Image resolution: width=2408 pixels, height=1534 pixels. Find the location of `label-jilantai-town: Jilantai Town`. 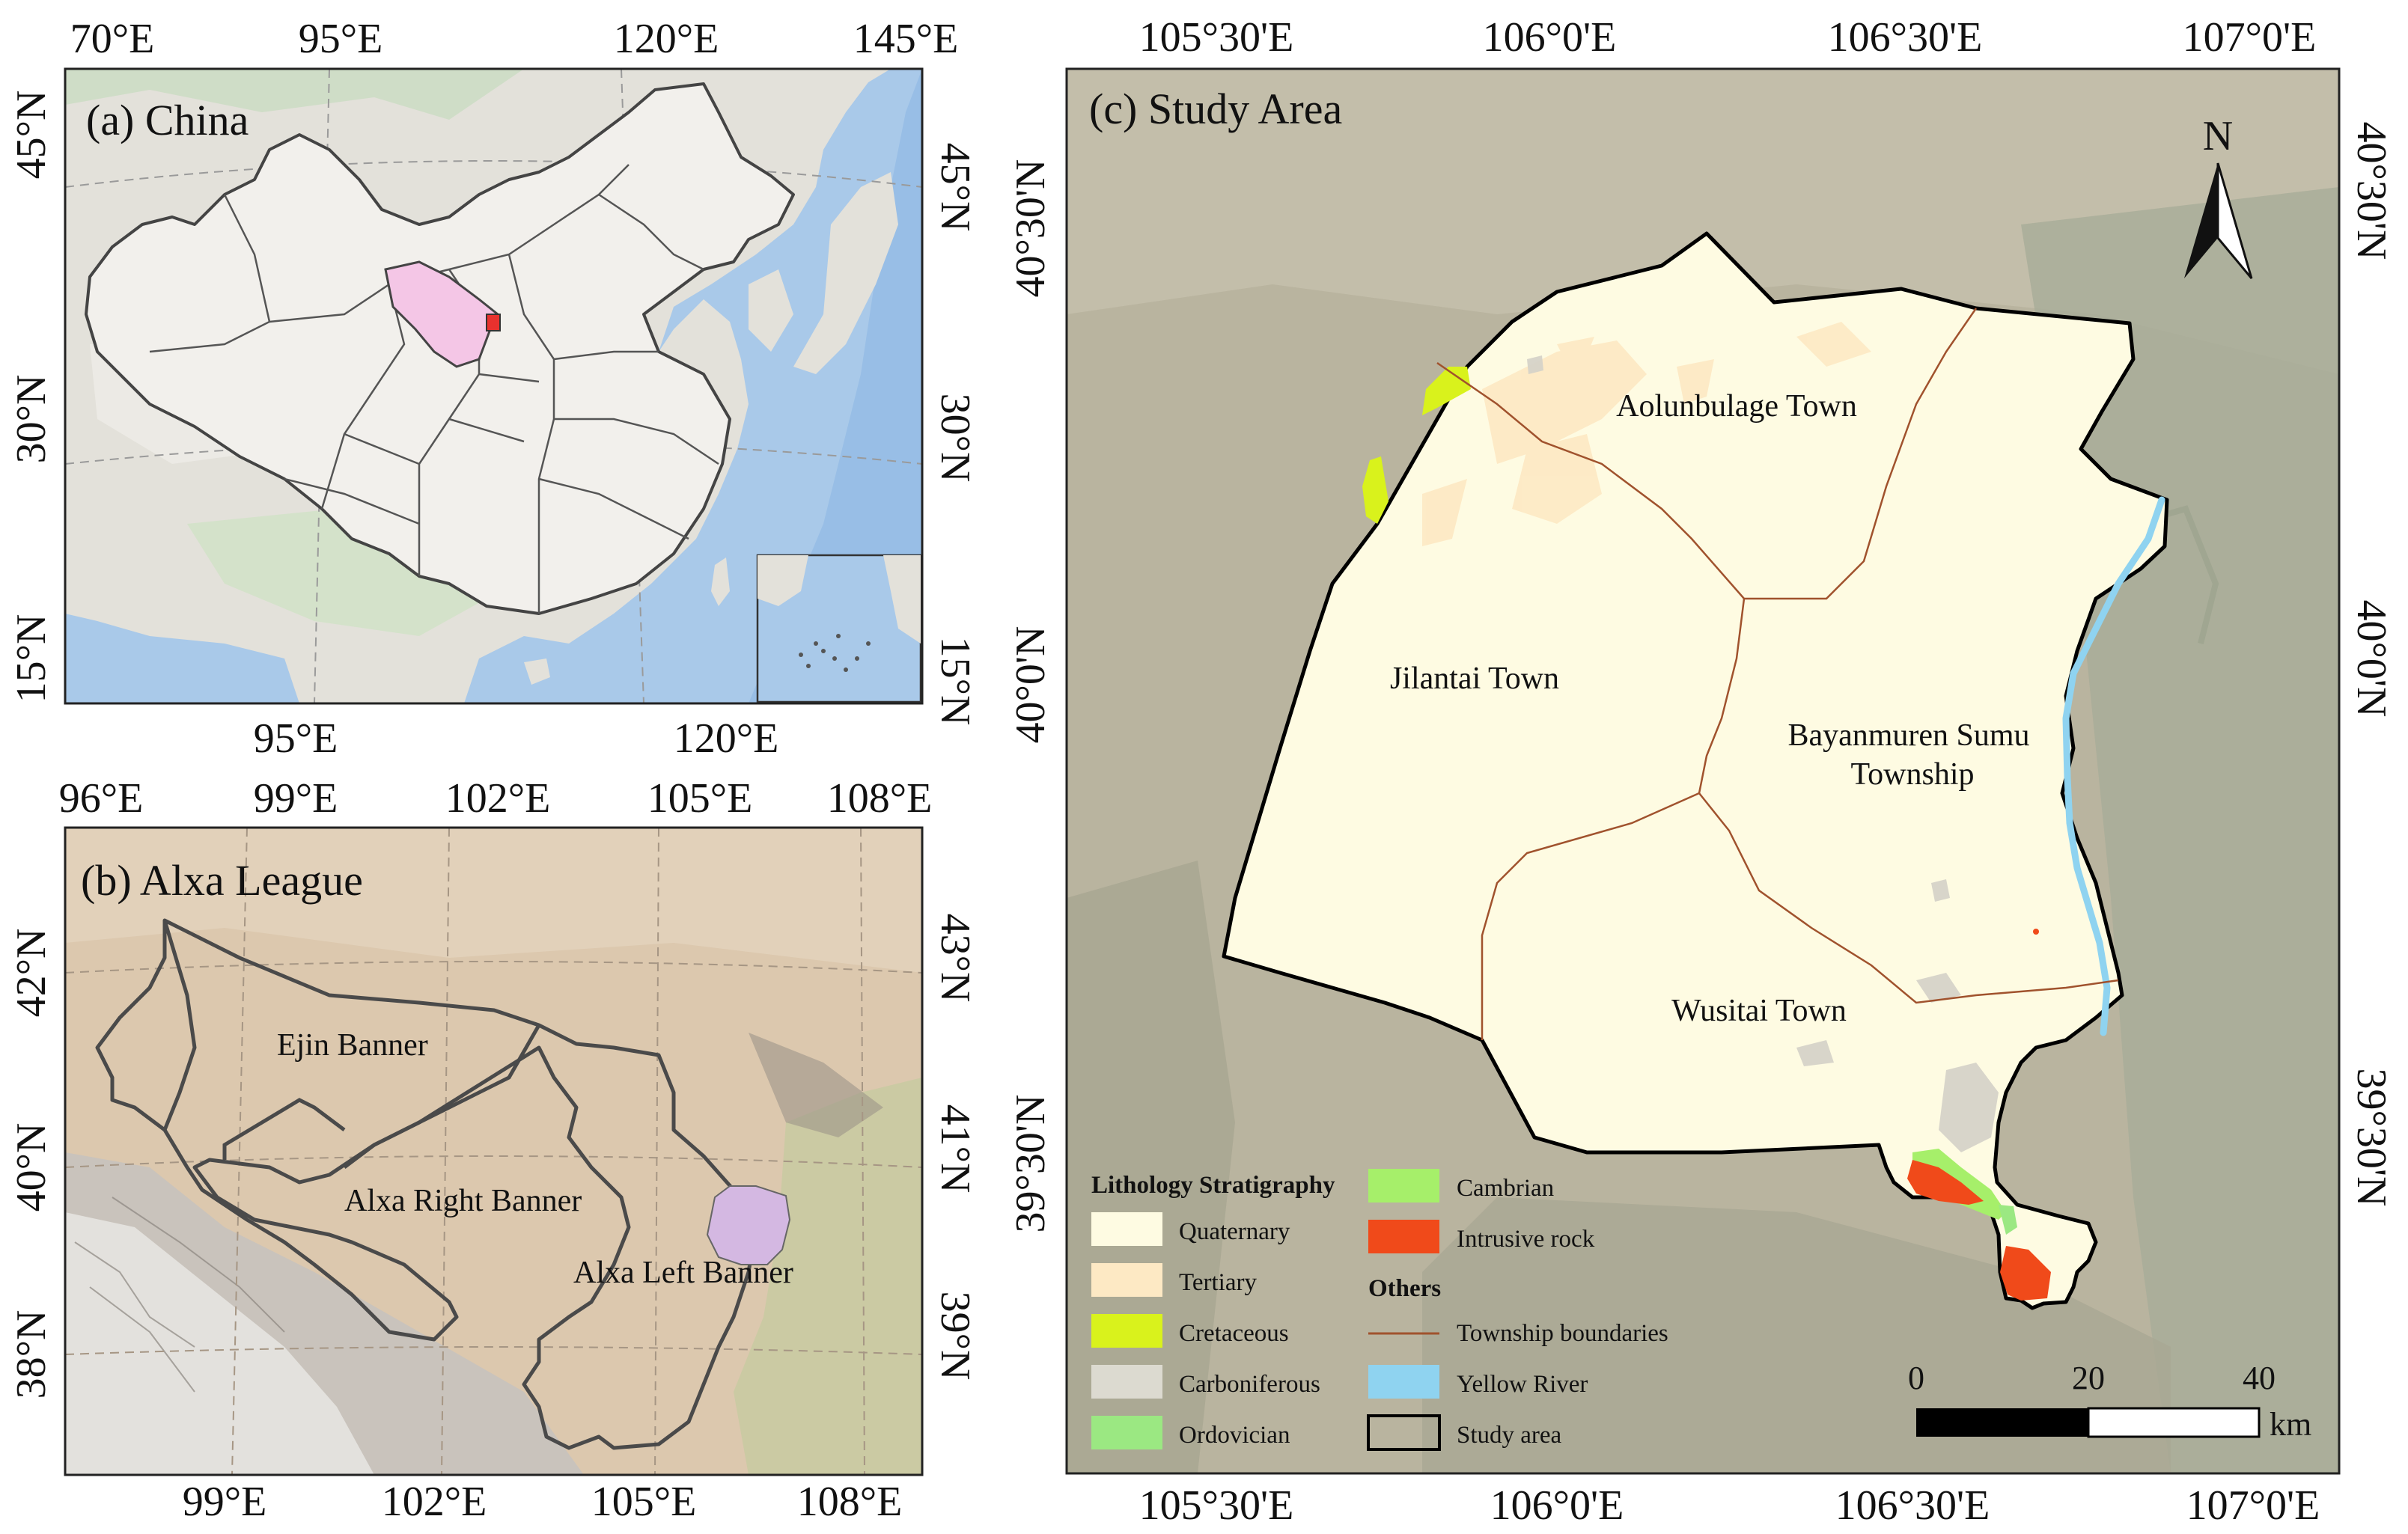

label-jilantai-town: Jilantai Town is located at coordinates (1474, 678).